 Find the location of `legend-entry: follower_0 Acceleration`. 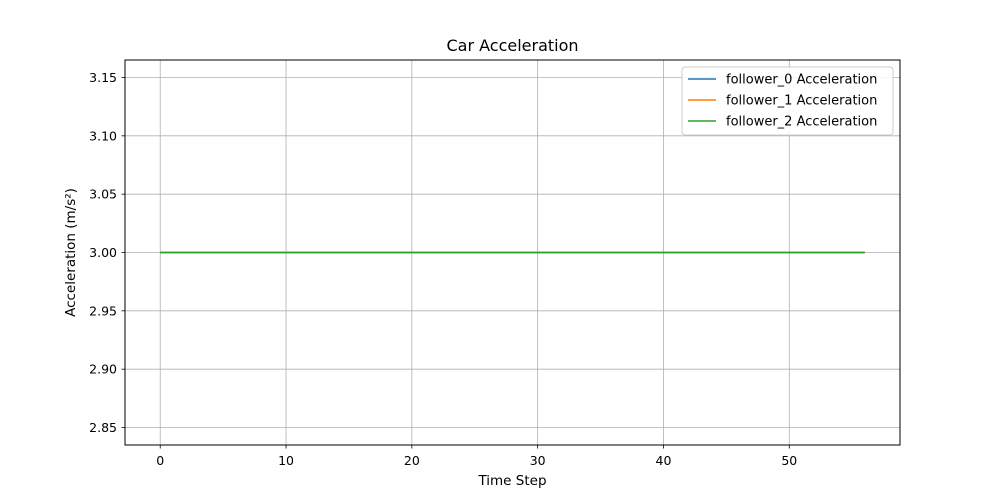

legend-entry: follower_0 Acceleration is located at coordinates (801, 80).